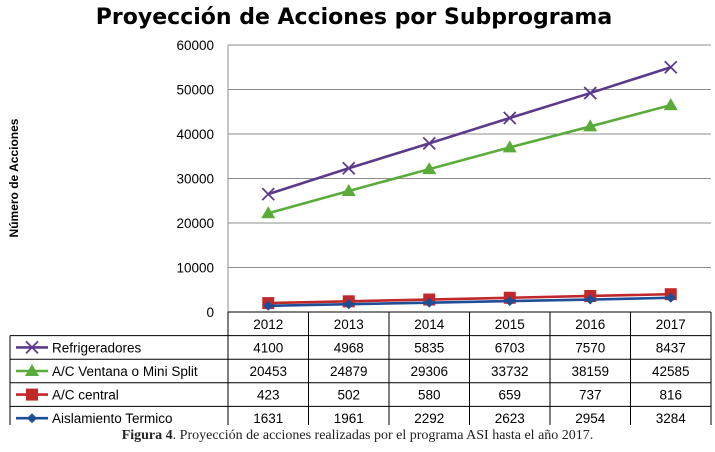 Image resolution: width=715 pixels, height=452 pixels. I want to click on table-value: 1961, so click(349, 418).